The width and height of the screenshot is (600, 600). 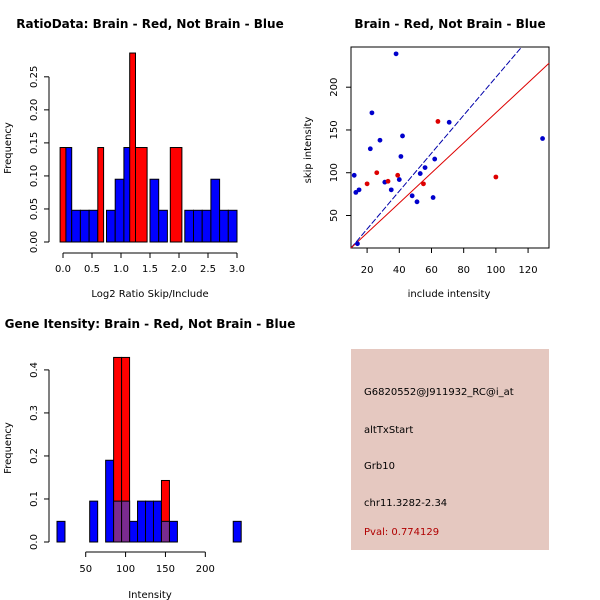 What do you see at coordinates (63, 269) in the screenshot?
I see `ratio-x-tick-label: 0.0` at bounding box center [63, 269].